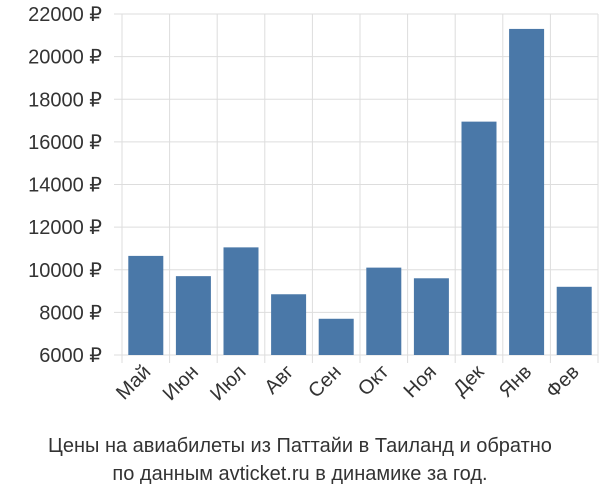 Image resolution: width=600 pixels, height=500 pixels. What do you see at coordinates (65, 228) in the screenshot?
I see `y-tick-label: 12000 ₽` at bounding box center [65, 228].